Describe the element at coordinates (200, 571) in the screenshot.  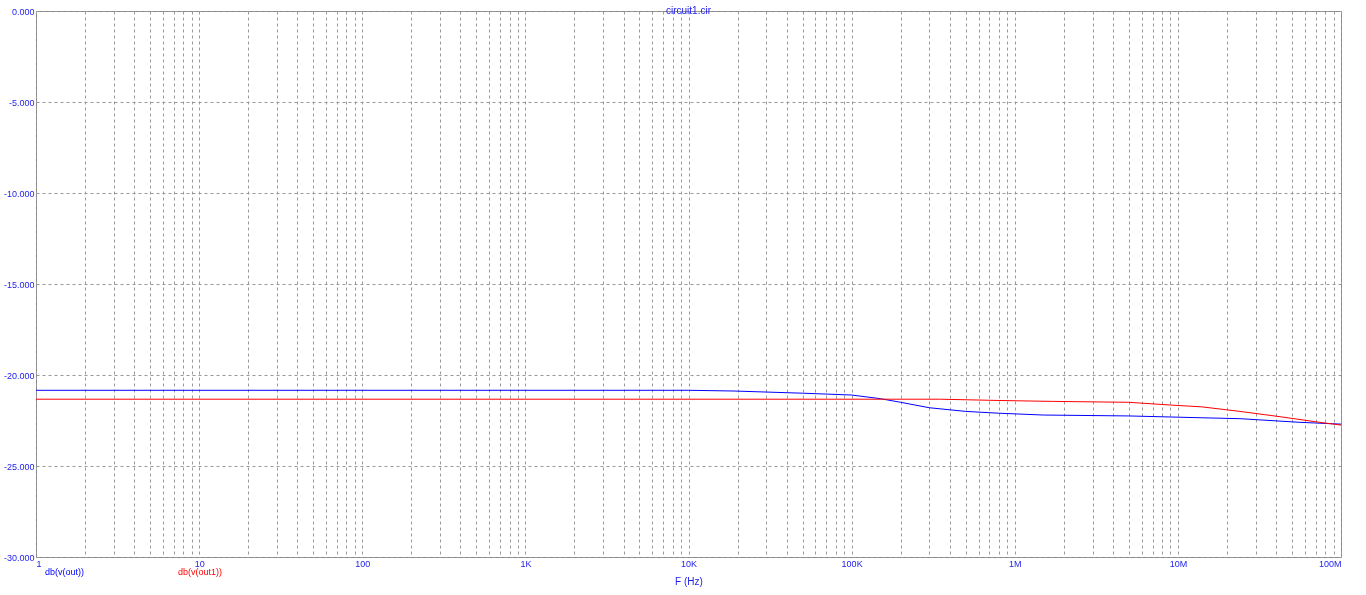
I see `text: db(v(out1))` at that location.